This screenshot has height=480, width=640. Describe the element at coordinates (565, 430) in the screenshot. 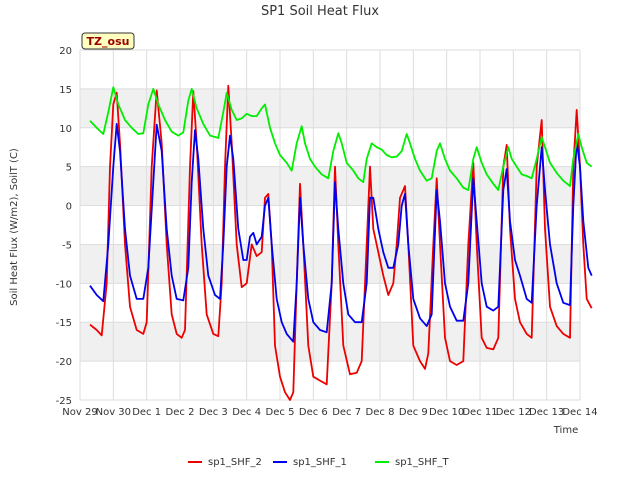

I see `x-axis-label: Time` at that location.